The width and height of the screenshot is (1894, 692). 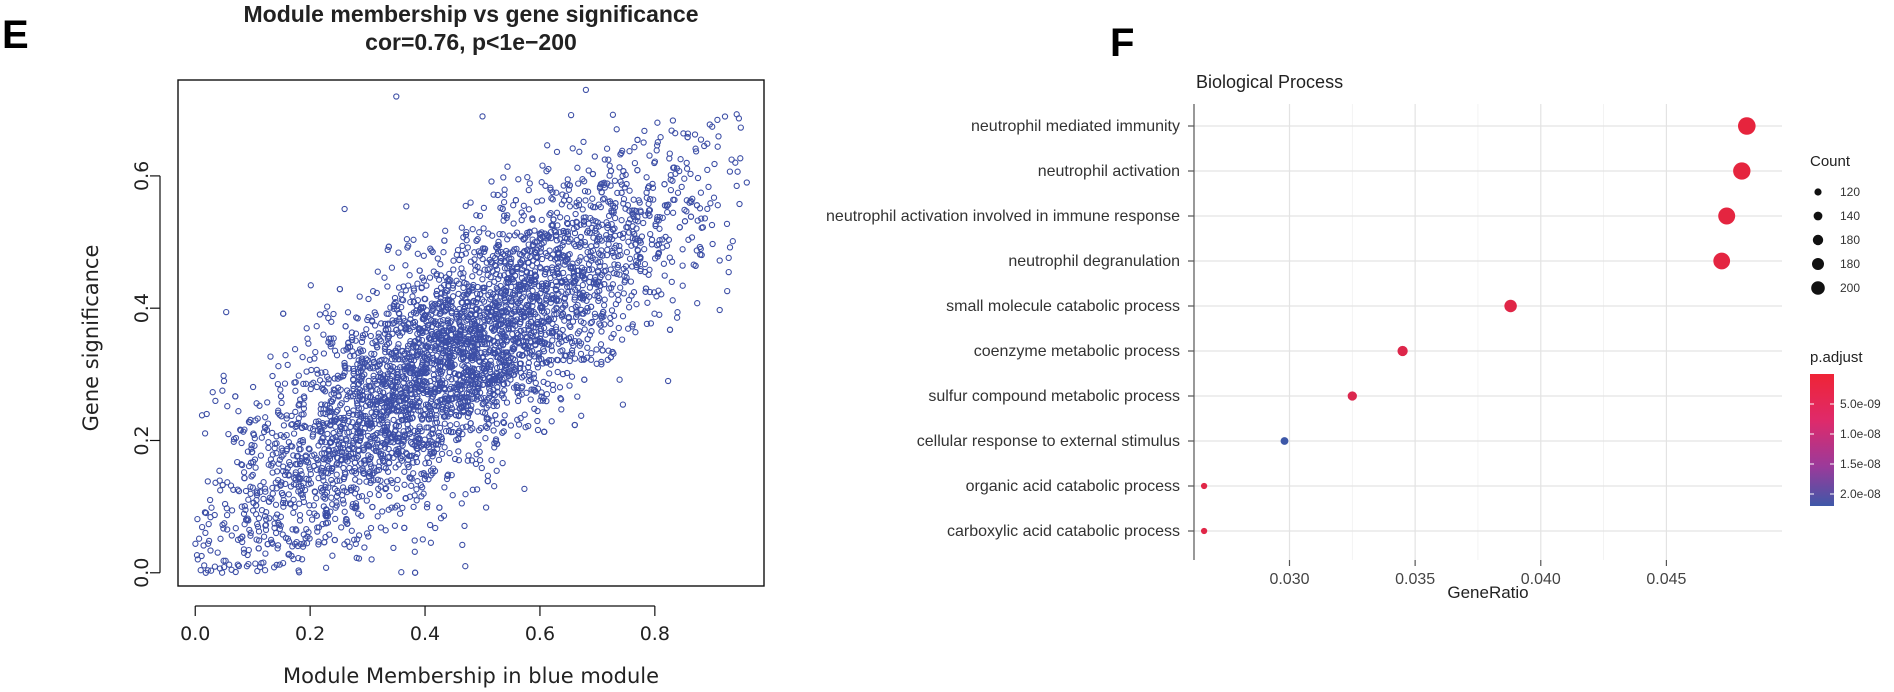 I want to click on dotplot-x-tick-label: 0.035, so click(x=1415, y=579).